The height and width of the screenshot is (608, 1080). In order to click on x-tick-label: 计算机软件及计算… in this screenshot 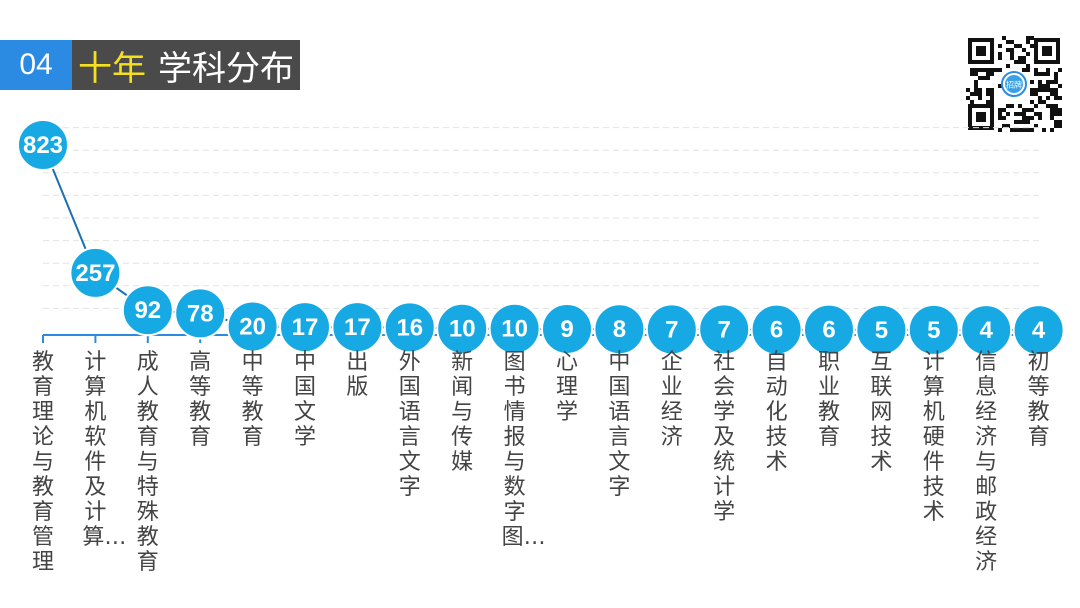, I will do `click(104, 450)`.